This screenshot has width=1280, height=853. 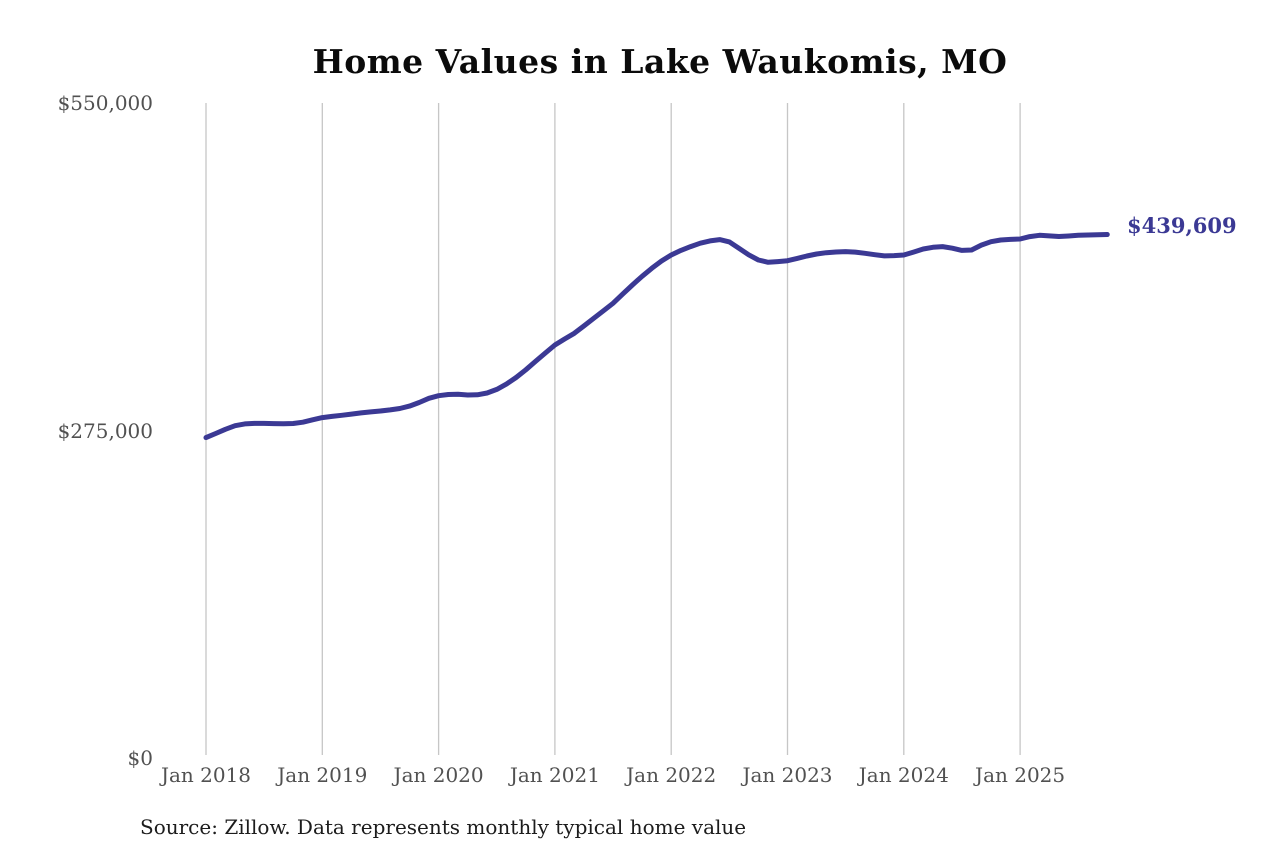 I want to click on x-tick-label-jan-2020: Jan 2020, so click(x=438, y=775).